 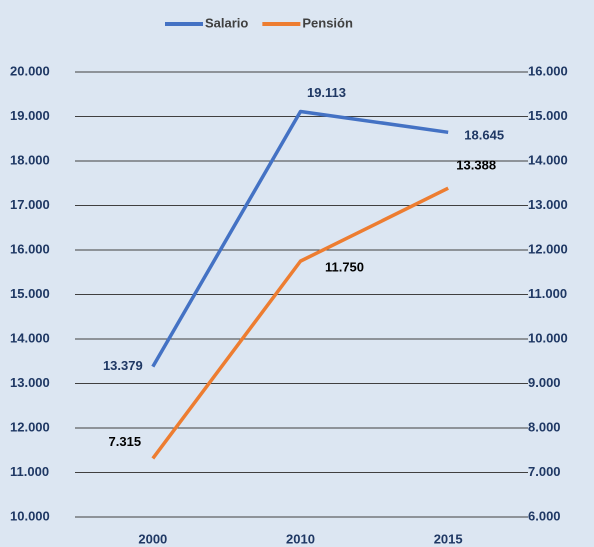 I want to click on y2-tick-label: 9.000, so click(x=544, y=382).